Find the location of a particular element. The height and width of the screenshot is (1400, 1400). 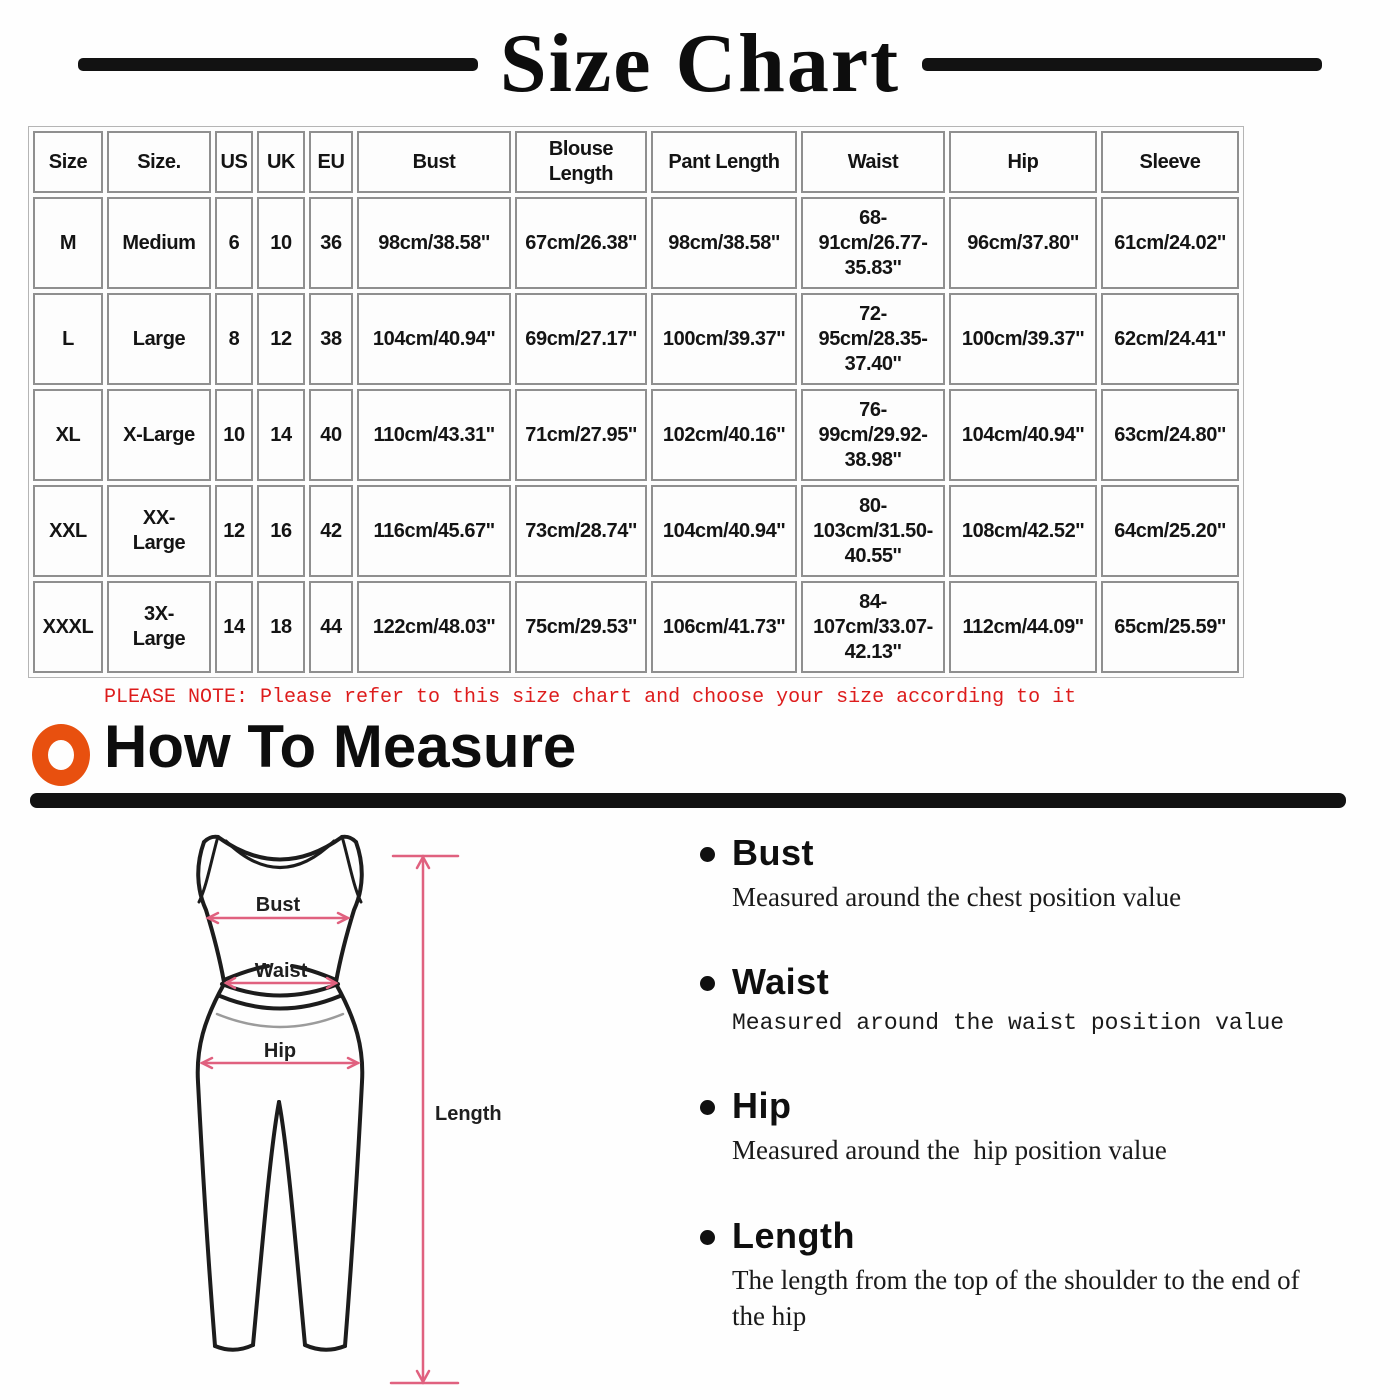

column-header: Sleeve is located at coordinates (1170, 162).